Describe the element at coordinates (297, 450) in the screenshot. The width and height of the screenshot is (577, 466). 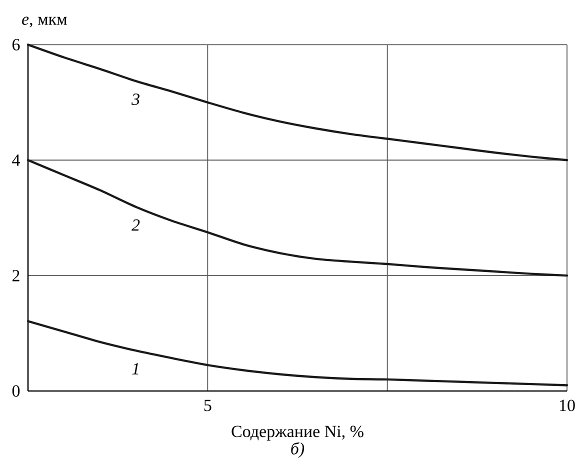
I see `text: б)` at that location.